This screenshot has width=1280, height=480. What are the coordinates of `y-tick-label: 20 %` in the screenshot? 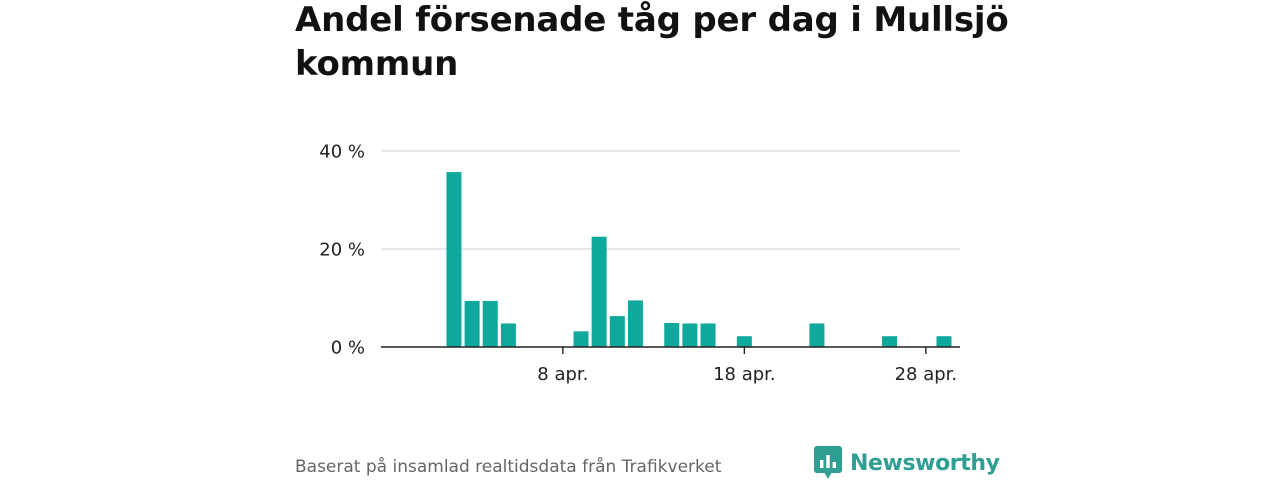 It's located at (342, 250).